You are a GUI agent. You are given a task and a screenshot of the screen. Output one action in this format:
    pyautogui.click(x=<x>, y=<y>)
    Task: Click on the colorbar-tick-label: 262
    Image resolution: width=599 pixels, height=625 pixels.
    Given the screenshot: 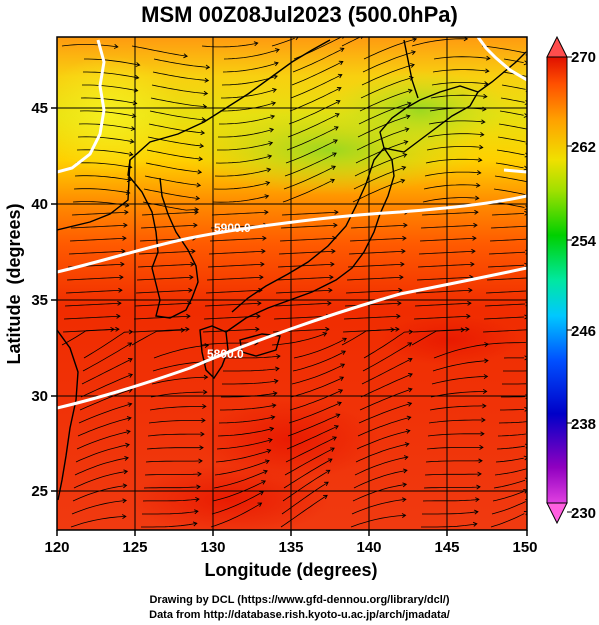 What is the action you would take?
    pyautogui.click(x=583, y=147)
    